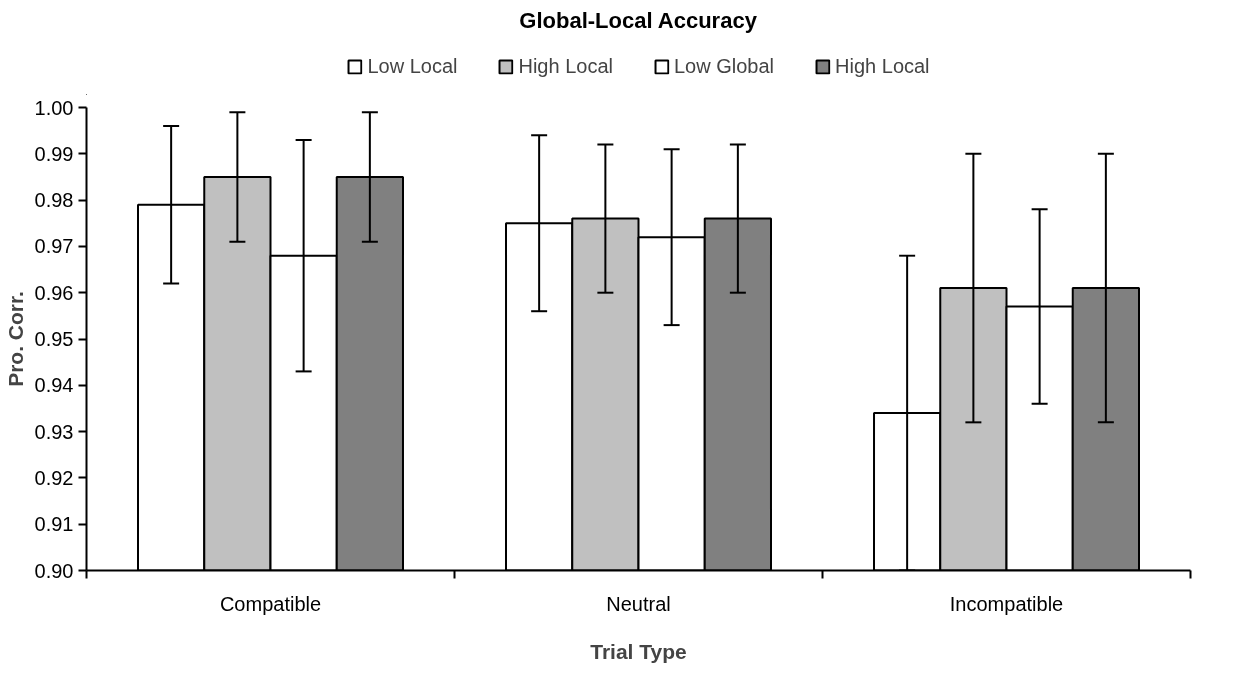 The width and height of the screenshot is (1251, 675). I want to click on x-tick-label: Compatible, so click(270, 603).